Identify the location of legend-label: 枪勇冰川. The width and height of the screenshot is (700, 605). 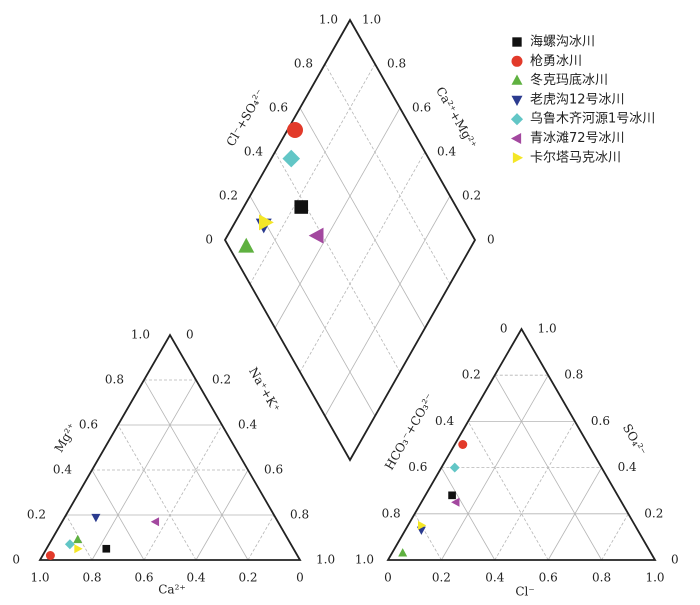
(556, 61).